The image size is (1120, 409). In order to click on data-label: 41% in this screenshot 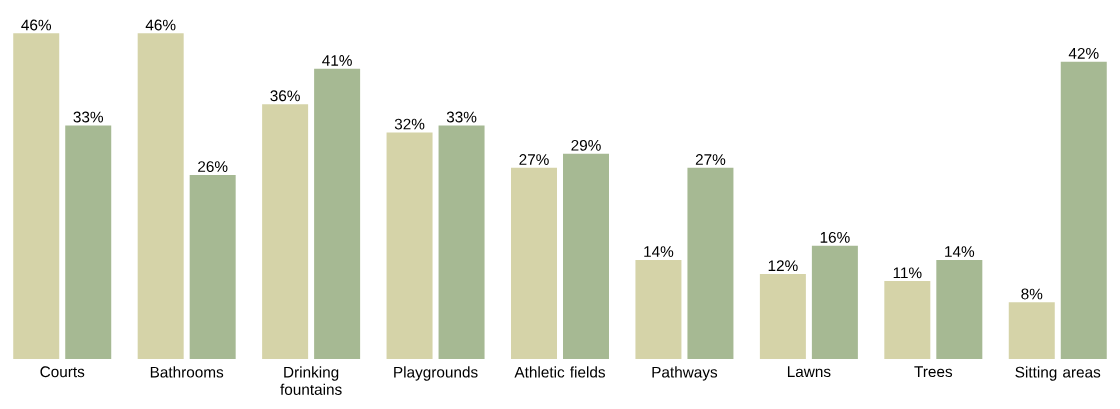, I will do `click(337, 60)`.